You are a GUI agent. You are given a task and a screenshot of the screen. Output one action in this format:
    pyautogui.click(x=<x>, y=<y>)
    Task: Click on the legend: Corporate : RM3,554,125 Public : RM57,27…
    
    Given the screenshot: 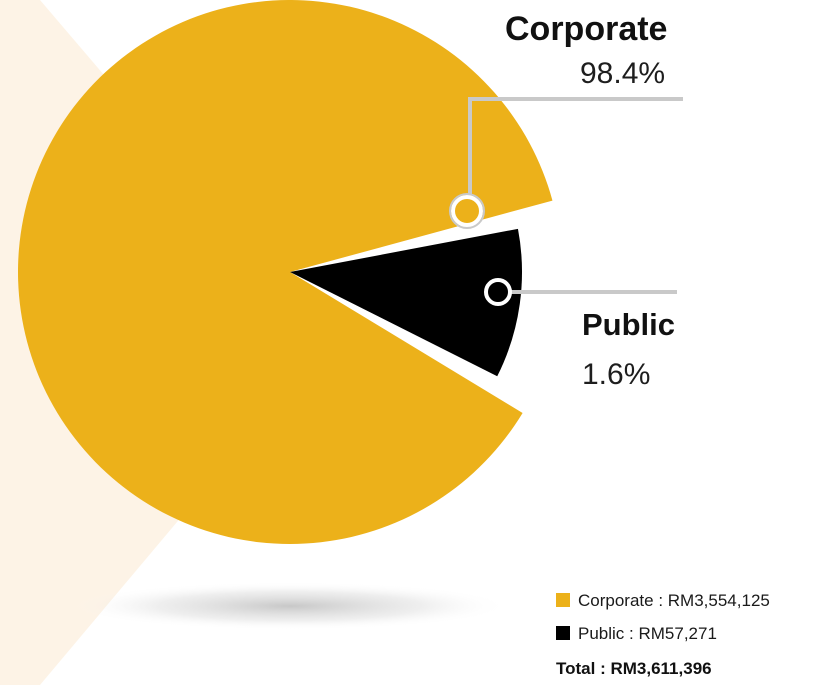 What is the action you would take?
    pyautogui.click(x=663, y=634)
    